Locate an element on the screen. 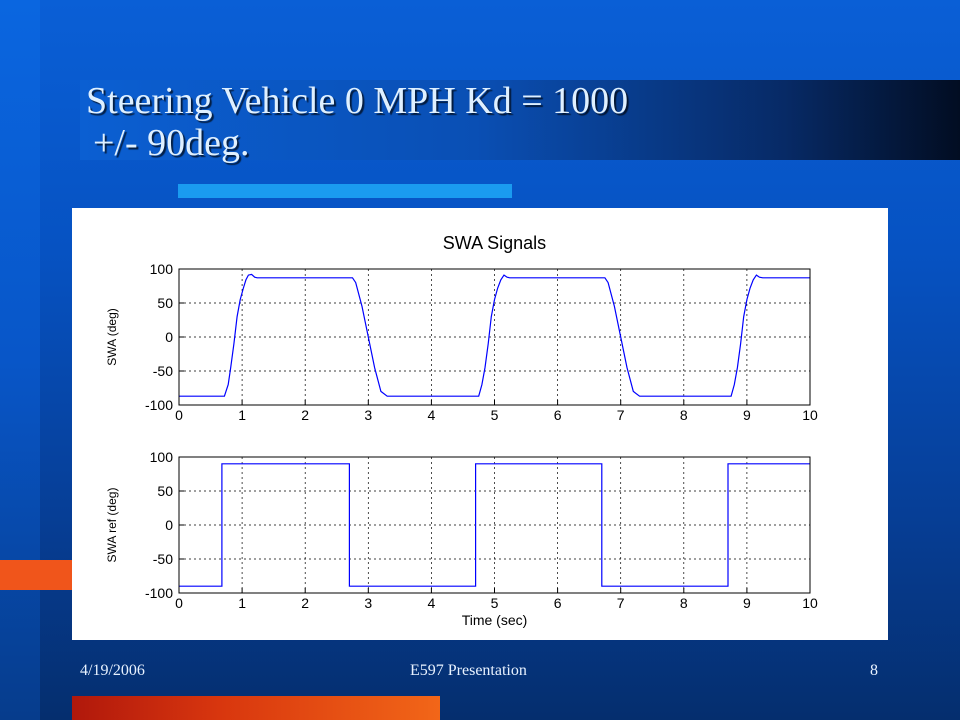 The width and height of the screenshot is (960, 720). plot1-x-tick-label: 8 is located at coordinates (684, 415).